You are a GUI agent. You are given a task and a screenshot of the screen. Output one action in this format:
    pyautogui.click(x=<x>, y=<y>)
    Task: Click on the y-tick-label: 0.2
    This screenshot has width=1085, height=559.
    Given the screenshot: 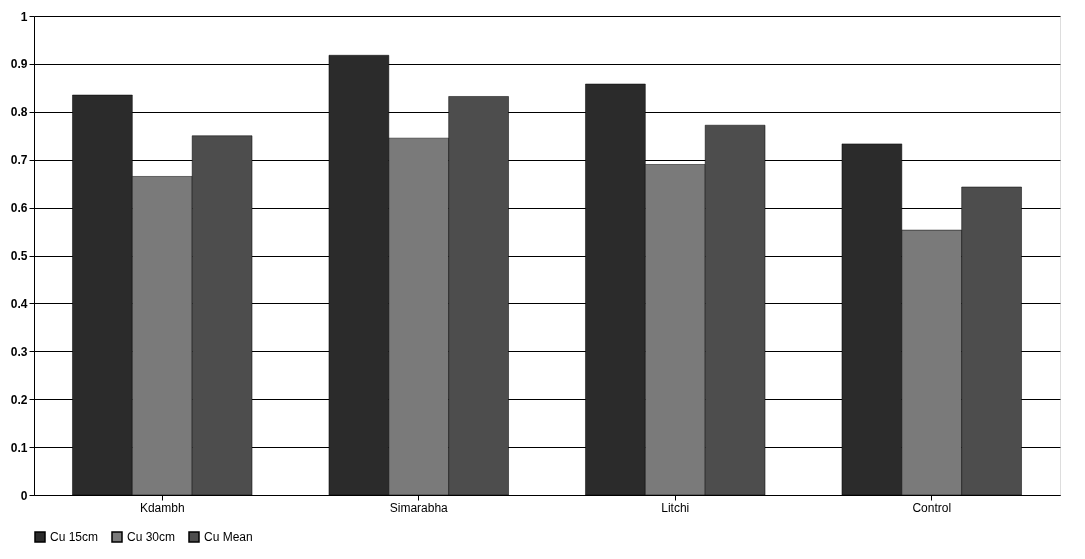 What is the action you would take?
    pyautogui.click(x=19, y=399)
    